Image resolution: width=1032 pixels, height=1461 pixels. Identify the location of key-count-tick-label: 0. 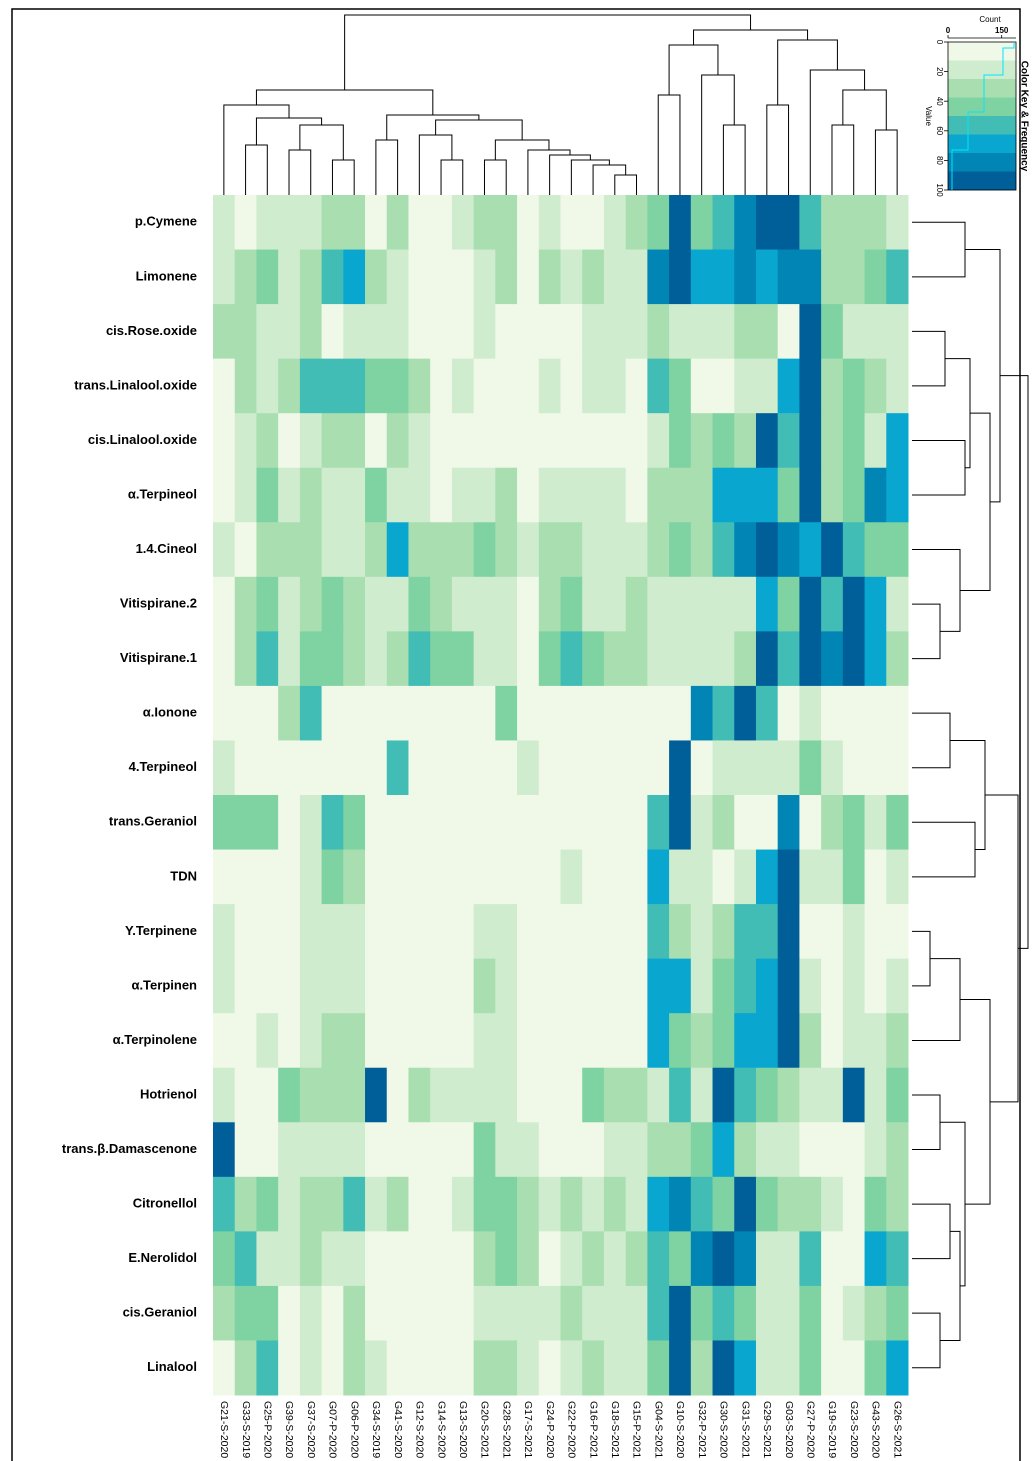
(948, 30).